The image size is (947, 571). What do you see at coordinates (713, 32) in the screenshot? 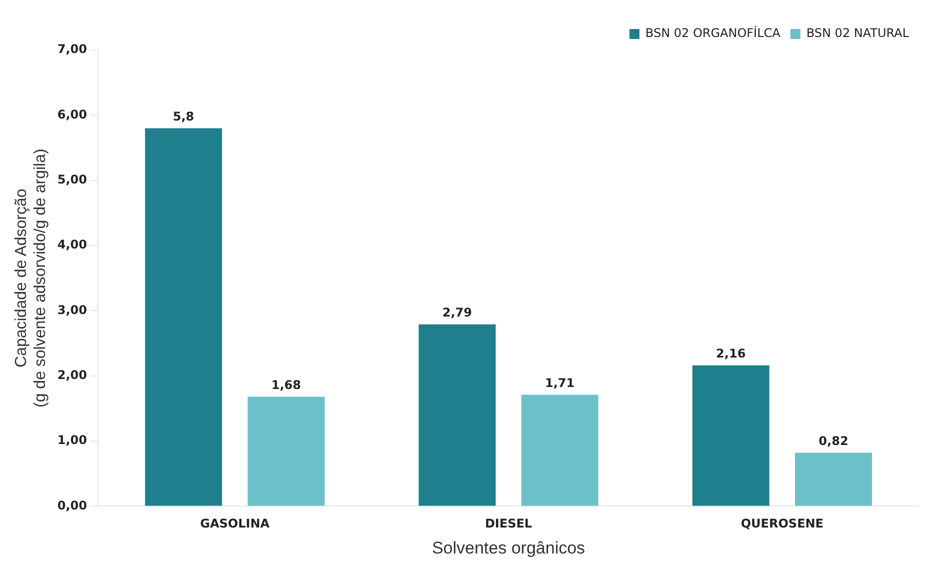
I see `legend-label: BSN 02 ORGANOFÍLCA` at bounding box center [713, 32].